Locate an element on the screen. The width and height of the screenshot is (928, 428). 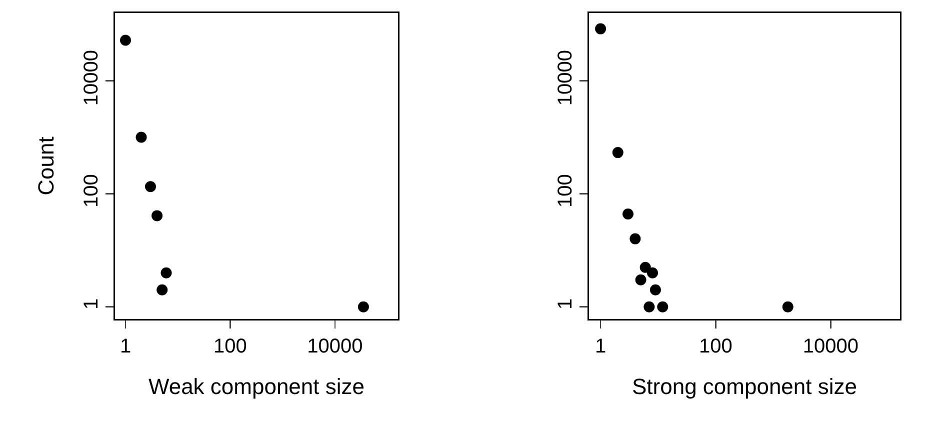
x-axis-title: Weak component size is located at coordinates (256, 387).